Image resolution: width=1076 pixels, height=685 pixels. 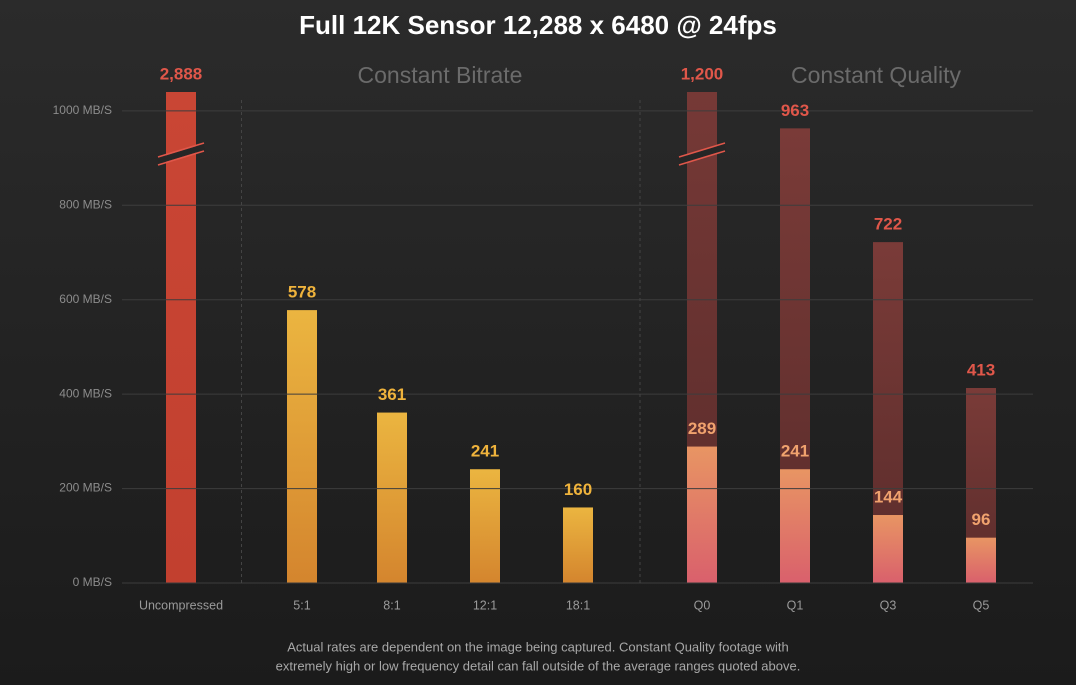 What do you see at coordinates (85, 299) in the screenshot?
I see `y-tick-label: 600 MB/S` at bounding box center [85, 299].